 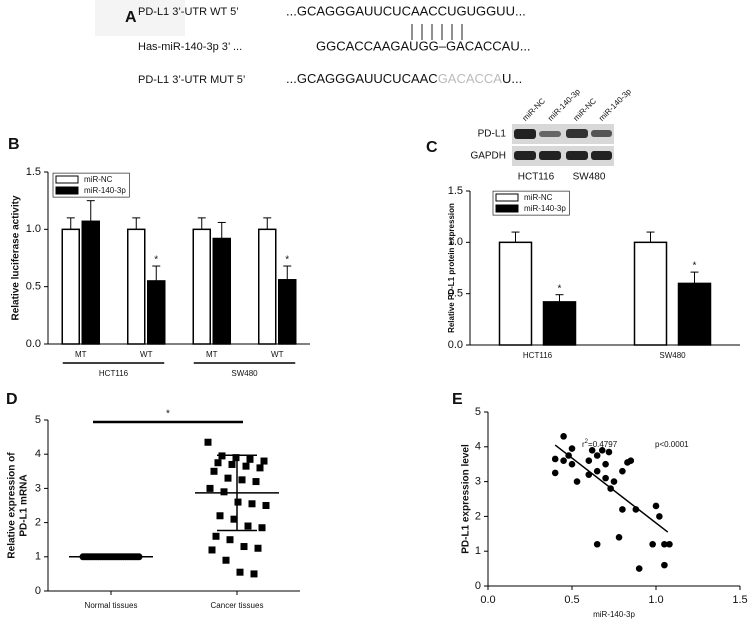 I want to click on label-bg, so click(x=140, y=18).